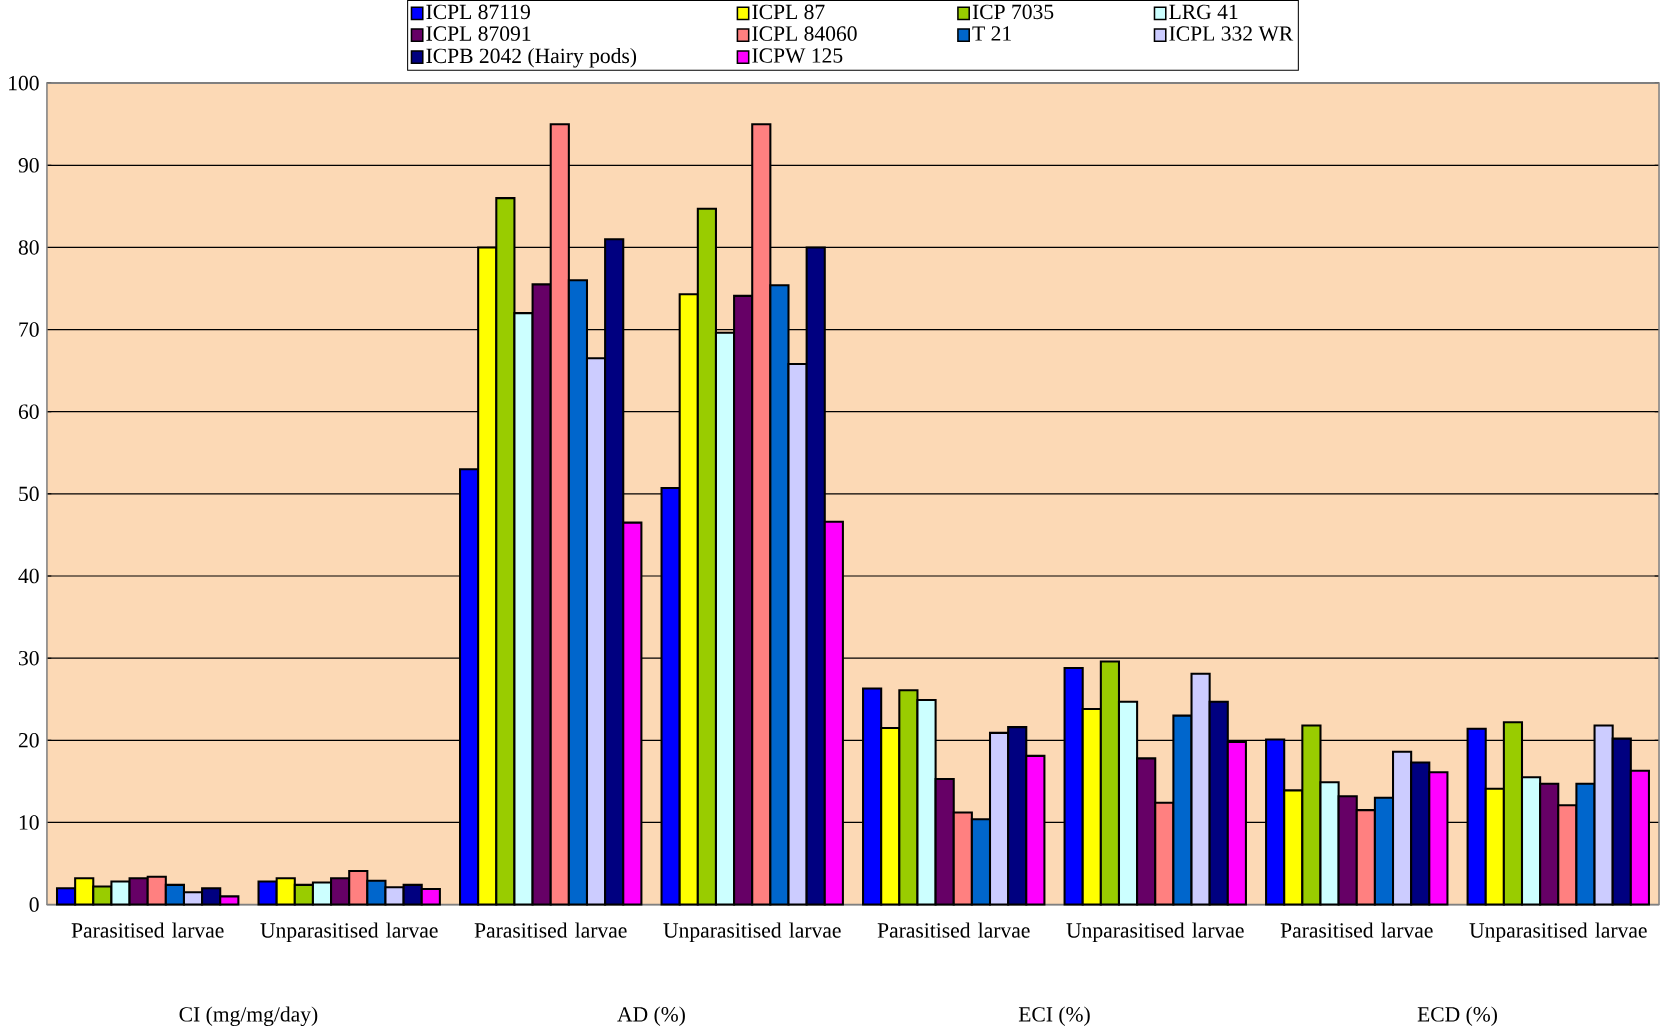 This screenshot has width=1663, height=1033. I want to click on y-tick-label: 30, so click(29, 658).